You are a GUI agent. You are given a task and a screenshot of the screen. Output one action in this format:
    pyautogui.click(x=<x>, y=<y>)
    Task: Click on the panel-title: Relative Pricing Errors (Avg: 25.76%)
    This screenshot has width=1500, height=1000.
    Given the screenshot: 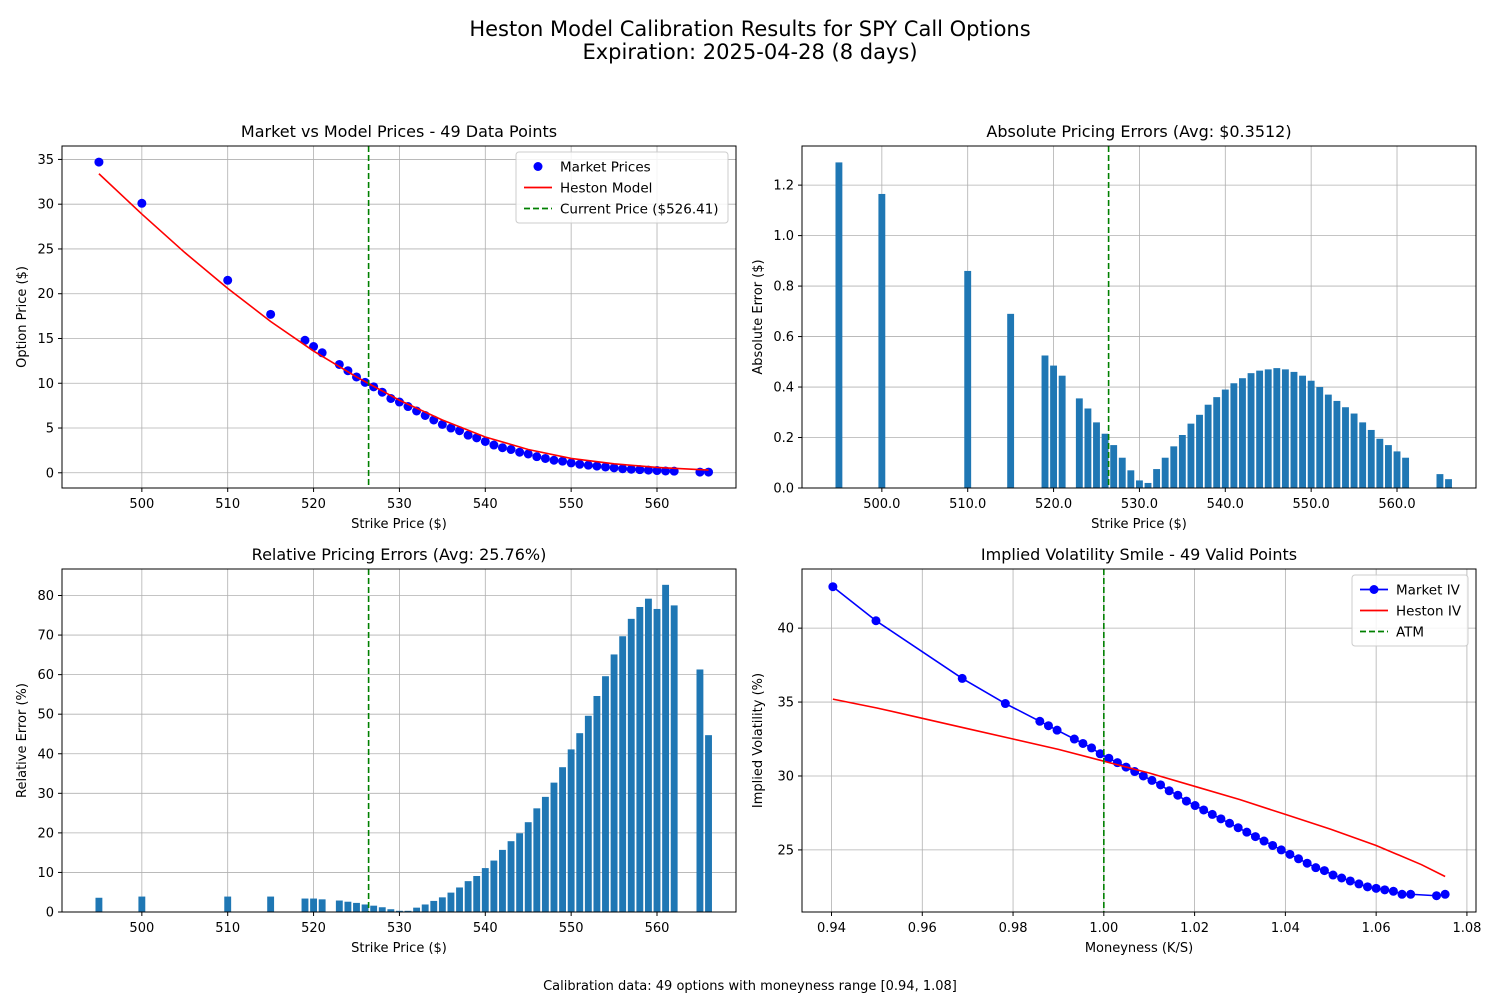 What is the action you would take?
    pyautogui.click(x=399, y=554)
    